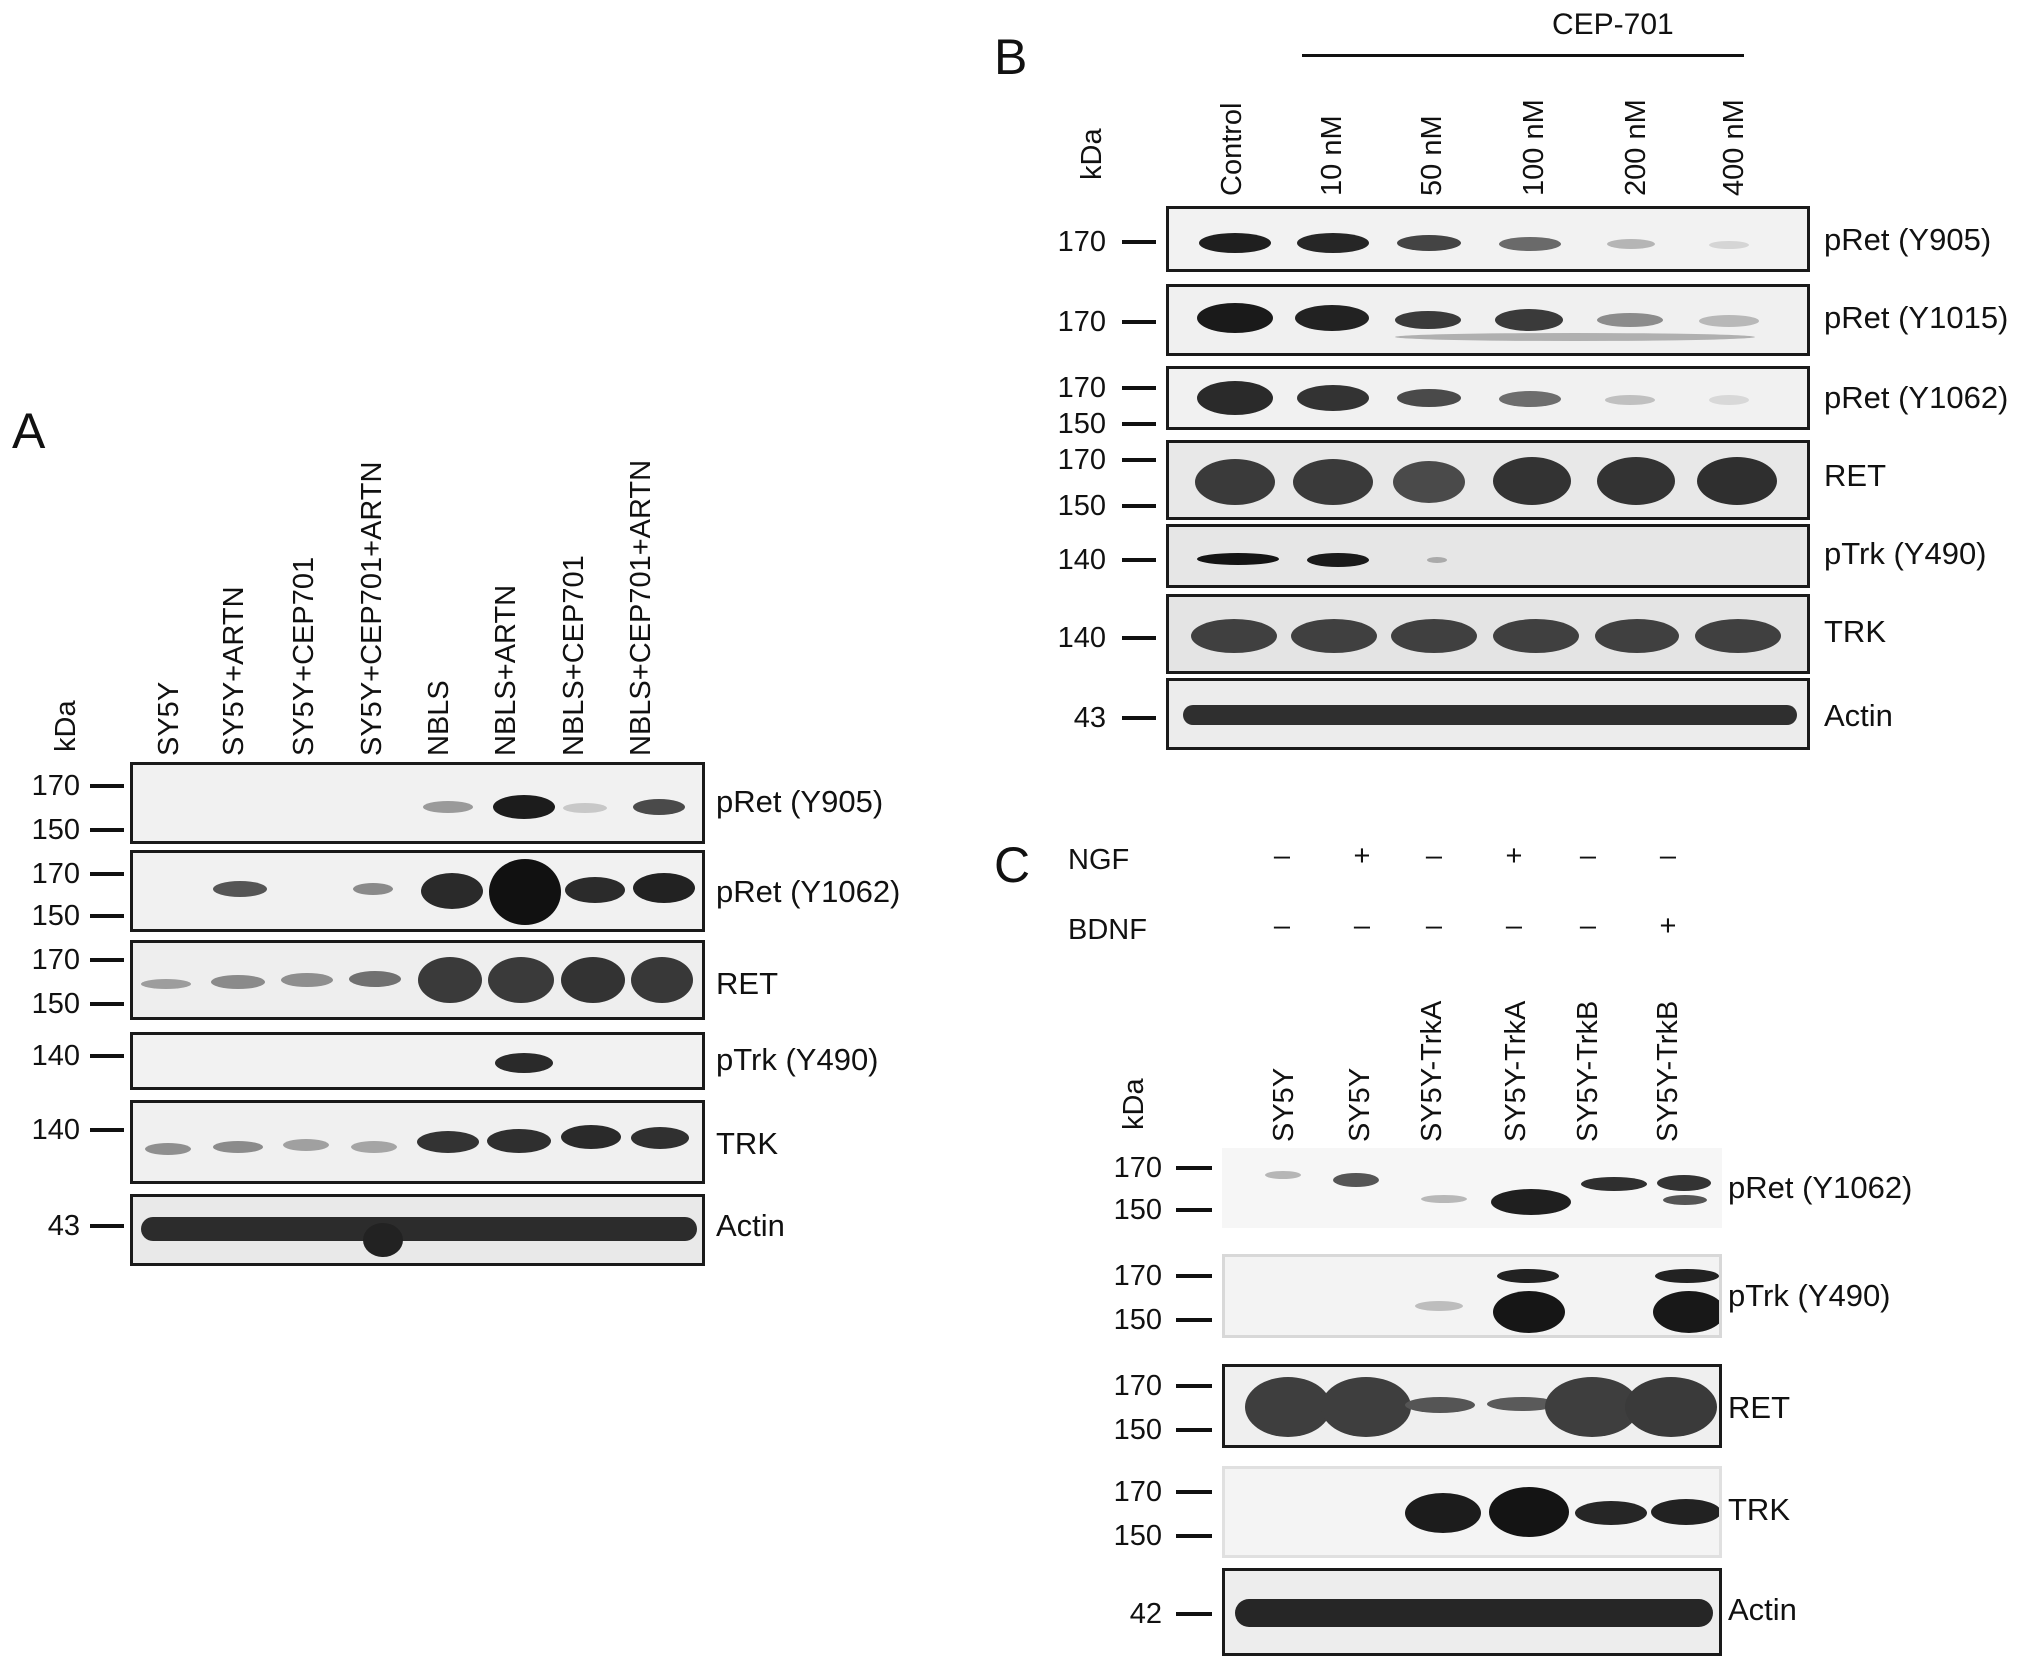  Describe the element at coordinates (1534, 147) in the screenshot. I see `panel-b-lane-label: 100 nM` at that location.